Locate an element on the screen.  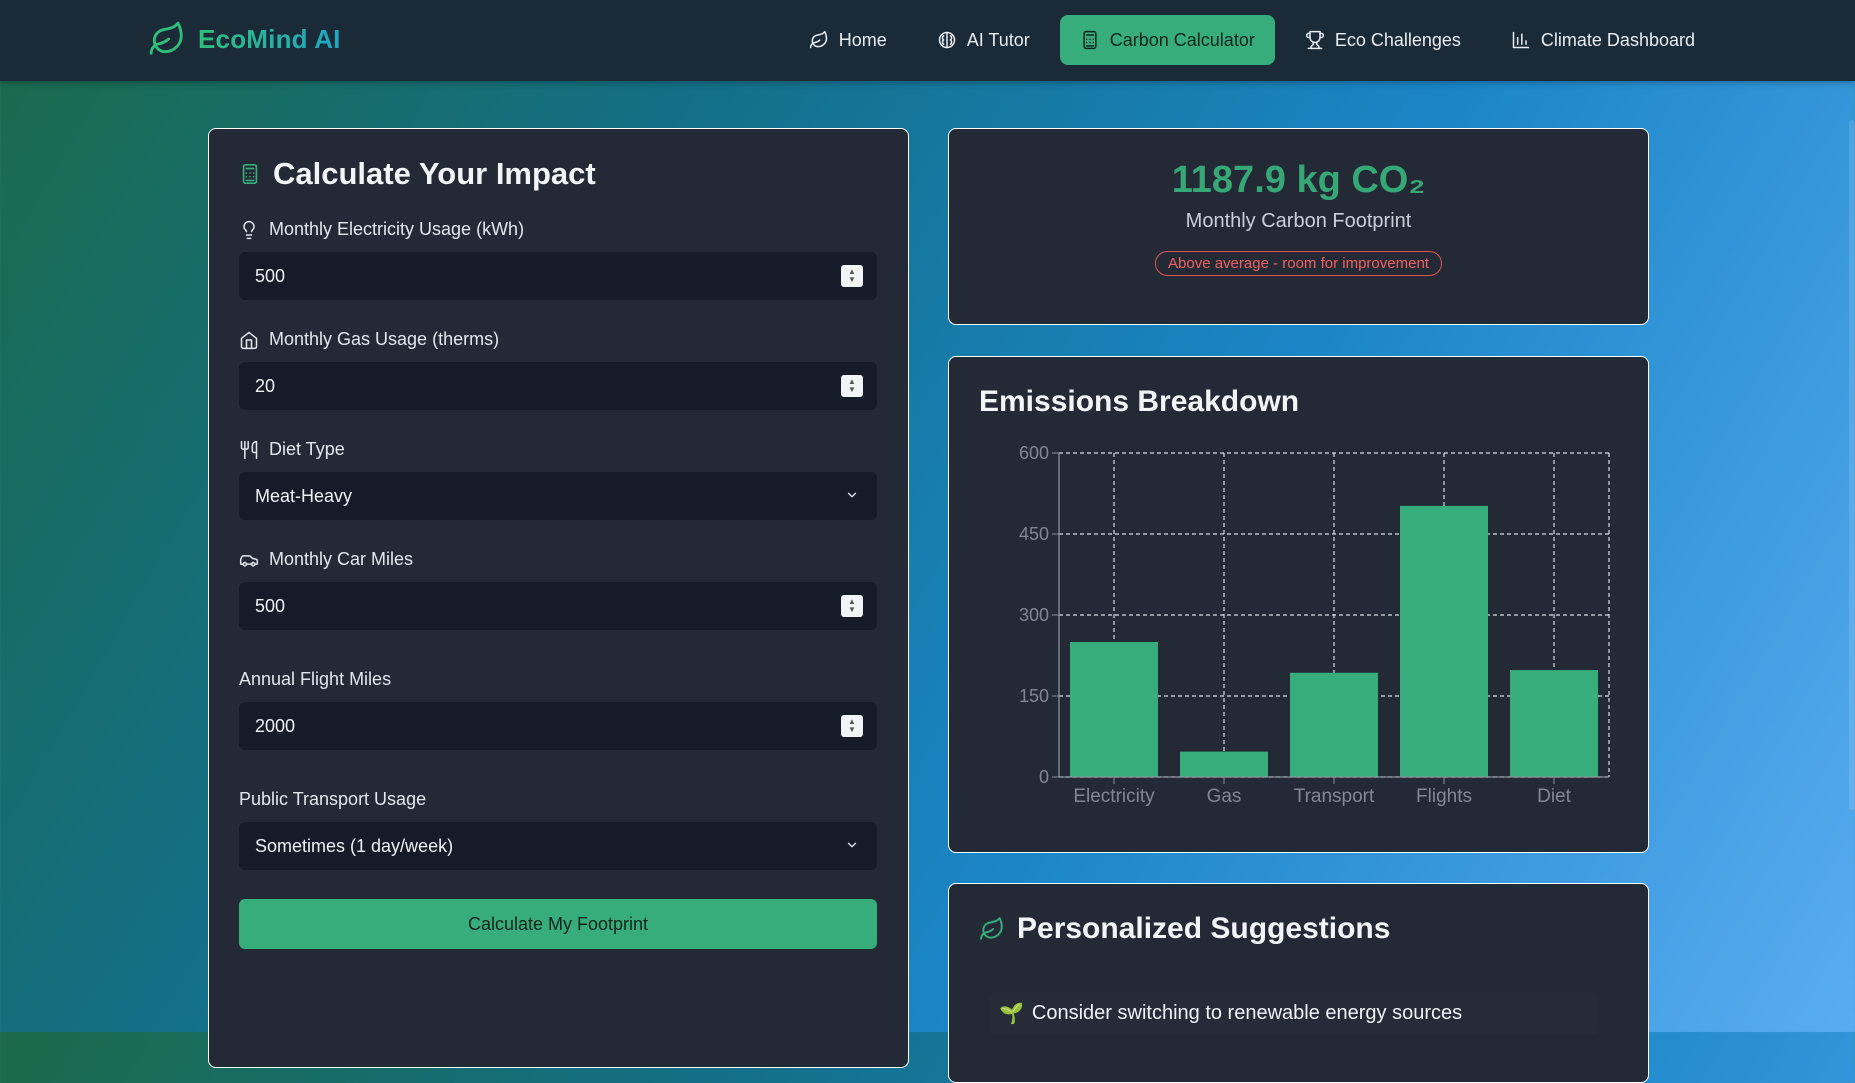
electricity-value: 500 is located at coordinates (270, 275).